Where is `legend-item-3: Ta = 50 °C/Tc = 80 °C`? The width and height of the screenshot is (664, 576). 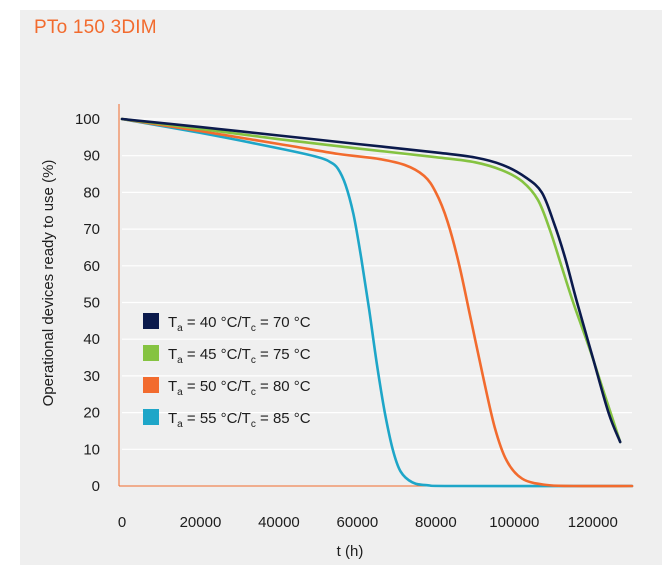 legend-item-3: Ta = 50 °C/Tc = 80 °C is located at coordinates (227, 387).